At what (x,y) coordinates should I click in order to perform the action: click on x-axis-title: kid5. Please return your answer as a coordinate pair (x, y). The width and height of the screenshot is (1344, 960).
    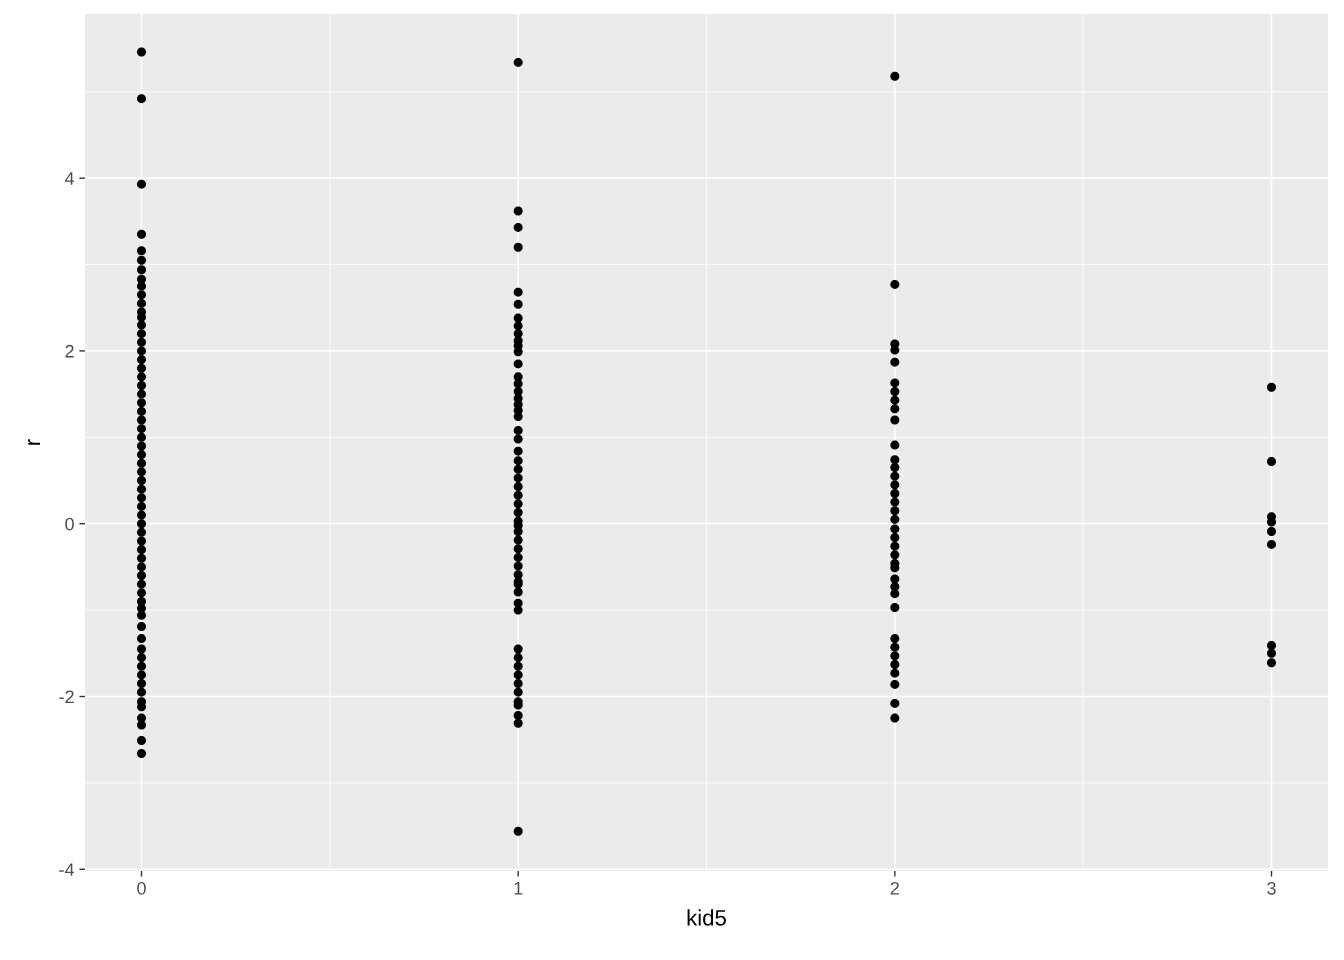
    Looking at the image, I should click on (706, 917).